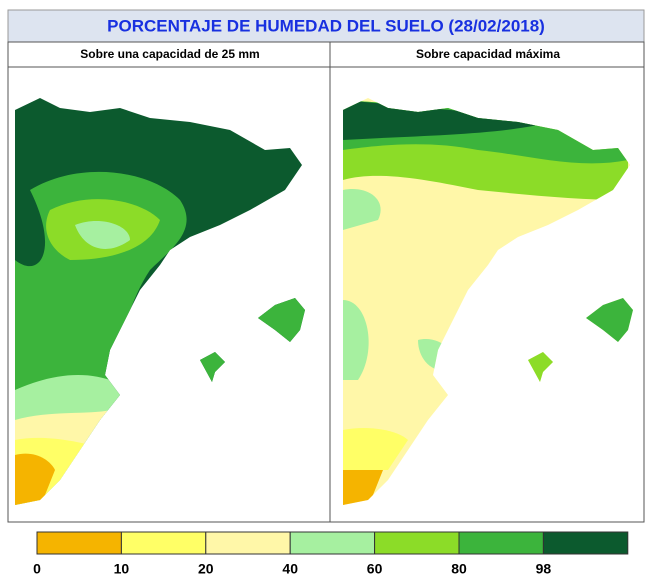  Describe the element at coordinates (206, 569) in the screenshot. I see `legend-label: 20` at that location.